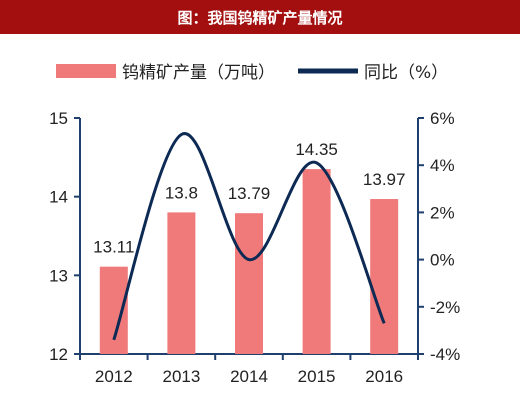 This screenshot has width=520, height=401. Describe the element at coordinates (317, 376) in the screenshot. I see `x-tick-label: 2015` at that location.